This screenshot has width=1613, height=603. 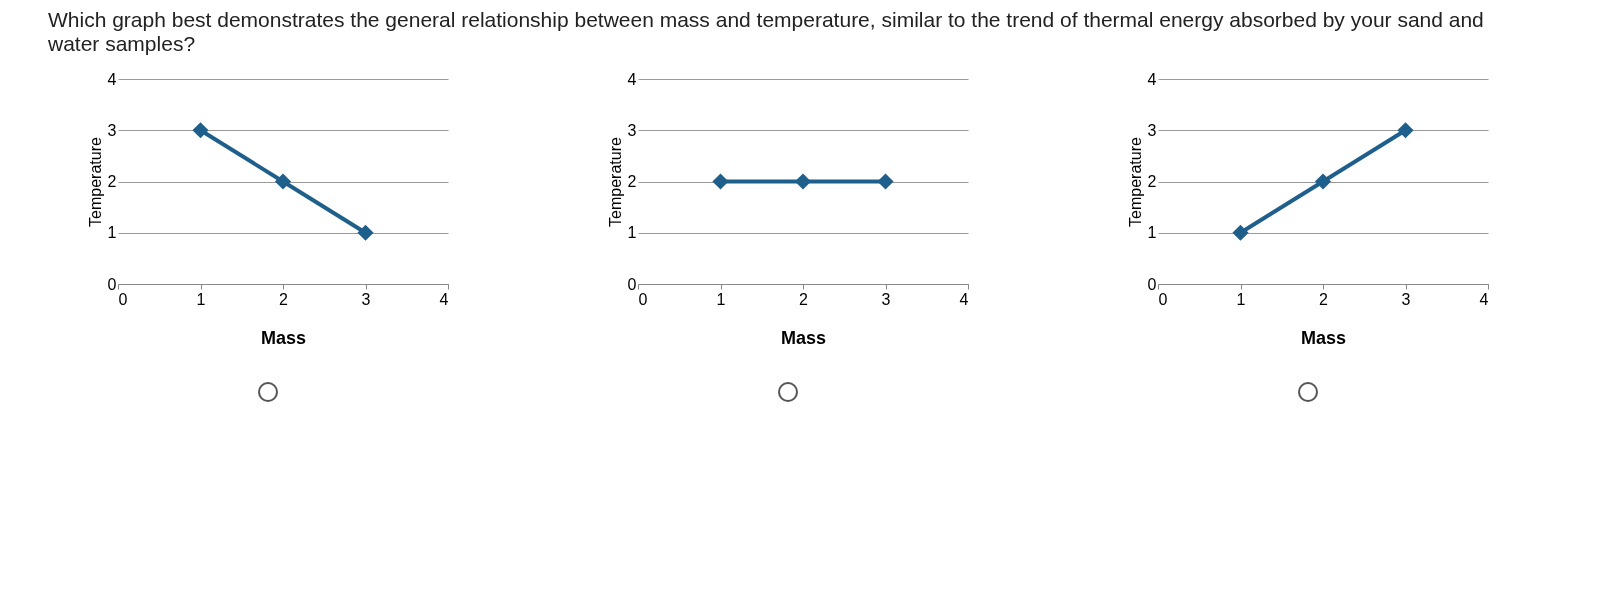 I want to click on text: Which graph best demonstrates the general relationship between mass and temperature, similar to the trend of thermal energy absorbed by your sand and water samples?, so click(x=766, y=32).